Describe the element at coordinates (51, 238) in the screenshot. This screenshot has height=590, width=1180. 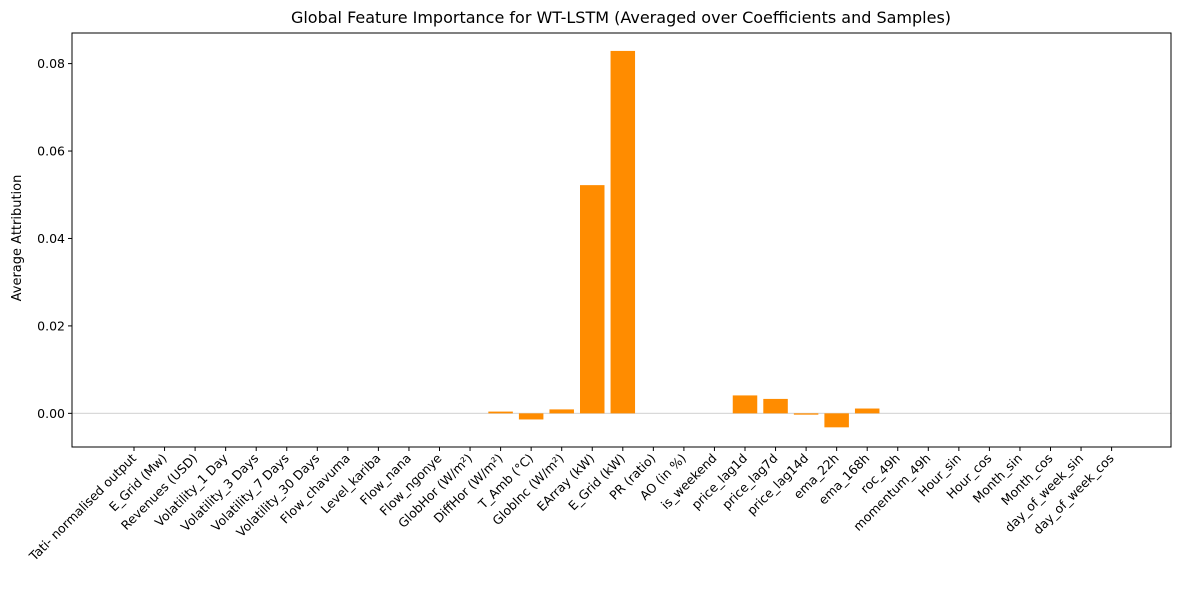
I see `y-tick-label: 0.04` at that location.